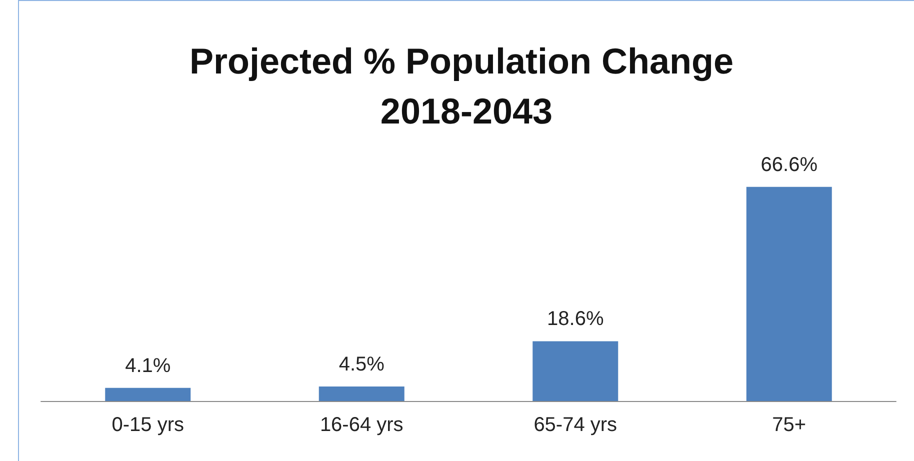 The height and width of the screenshot is (461, 914). I want to click on x-tick-label: 65-74 yrs, so click(576, 425).